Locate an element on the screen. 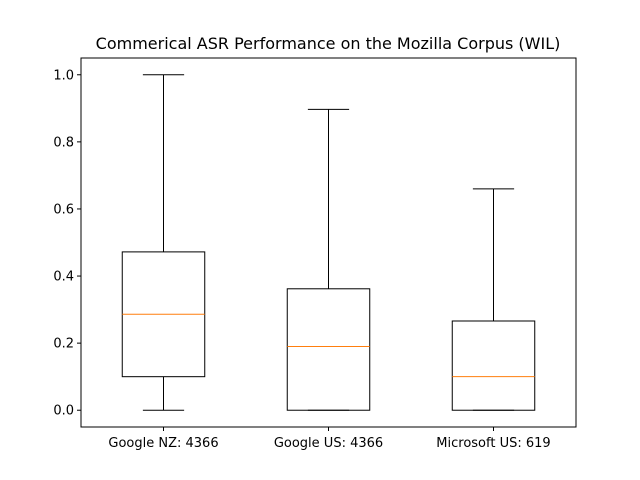 The height and width of the screenshot is (480, 640). x-tick-label: Google US: 4366 is located at coordinates (328, 443).